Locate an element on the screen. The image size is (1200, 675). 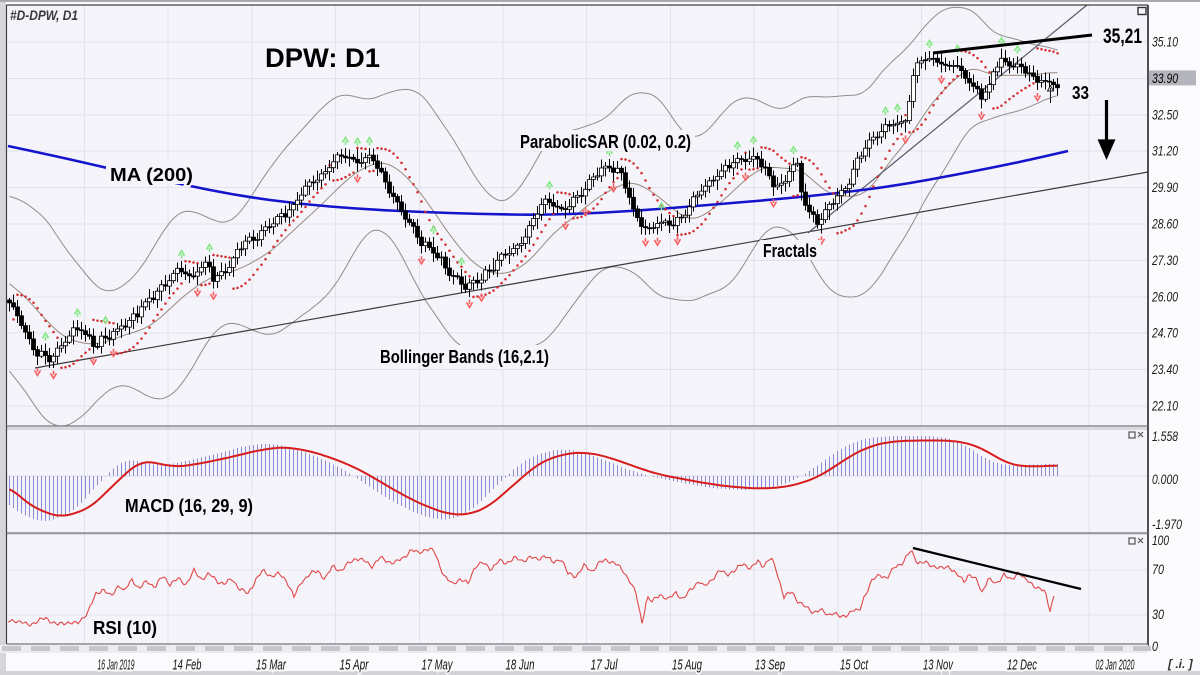
svg-text: 35.10 is located at coordinates (1165, 42).